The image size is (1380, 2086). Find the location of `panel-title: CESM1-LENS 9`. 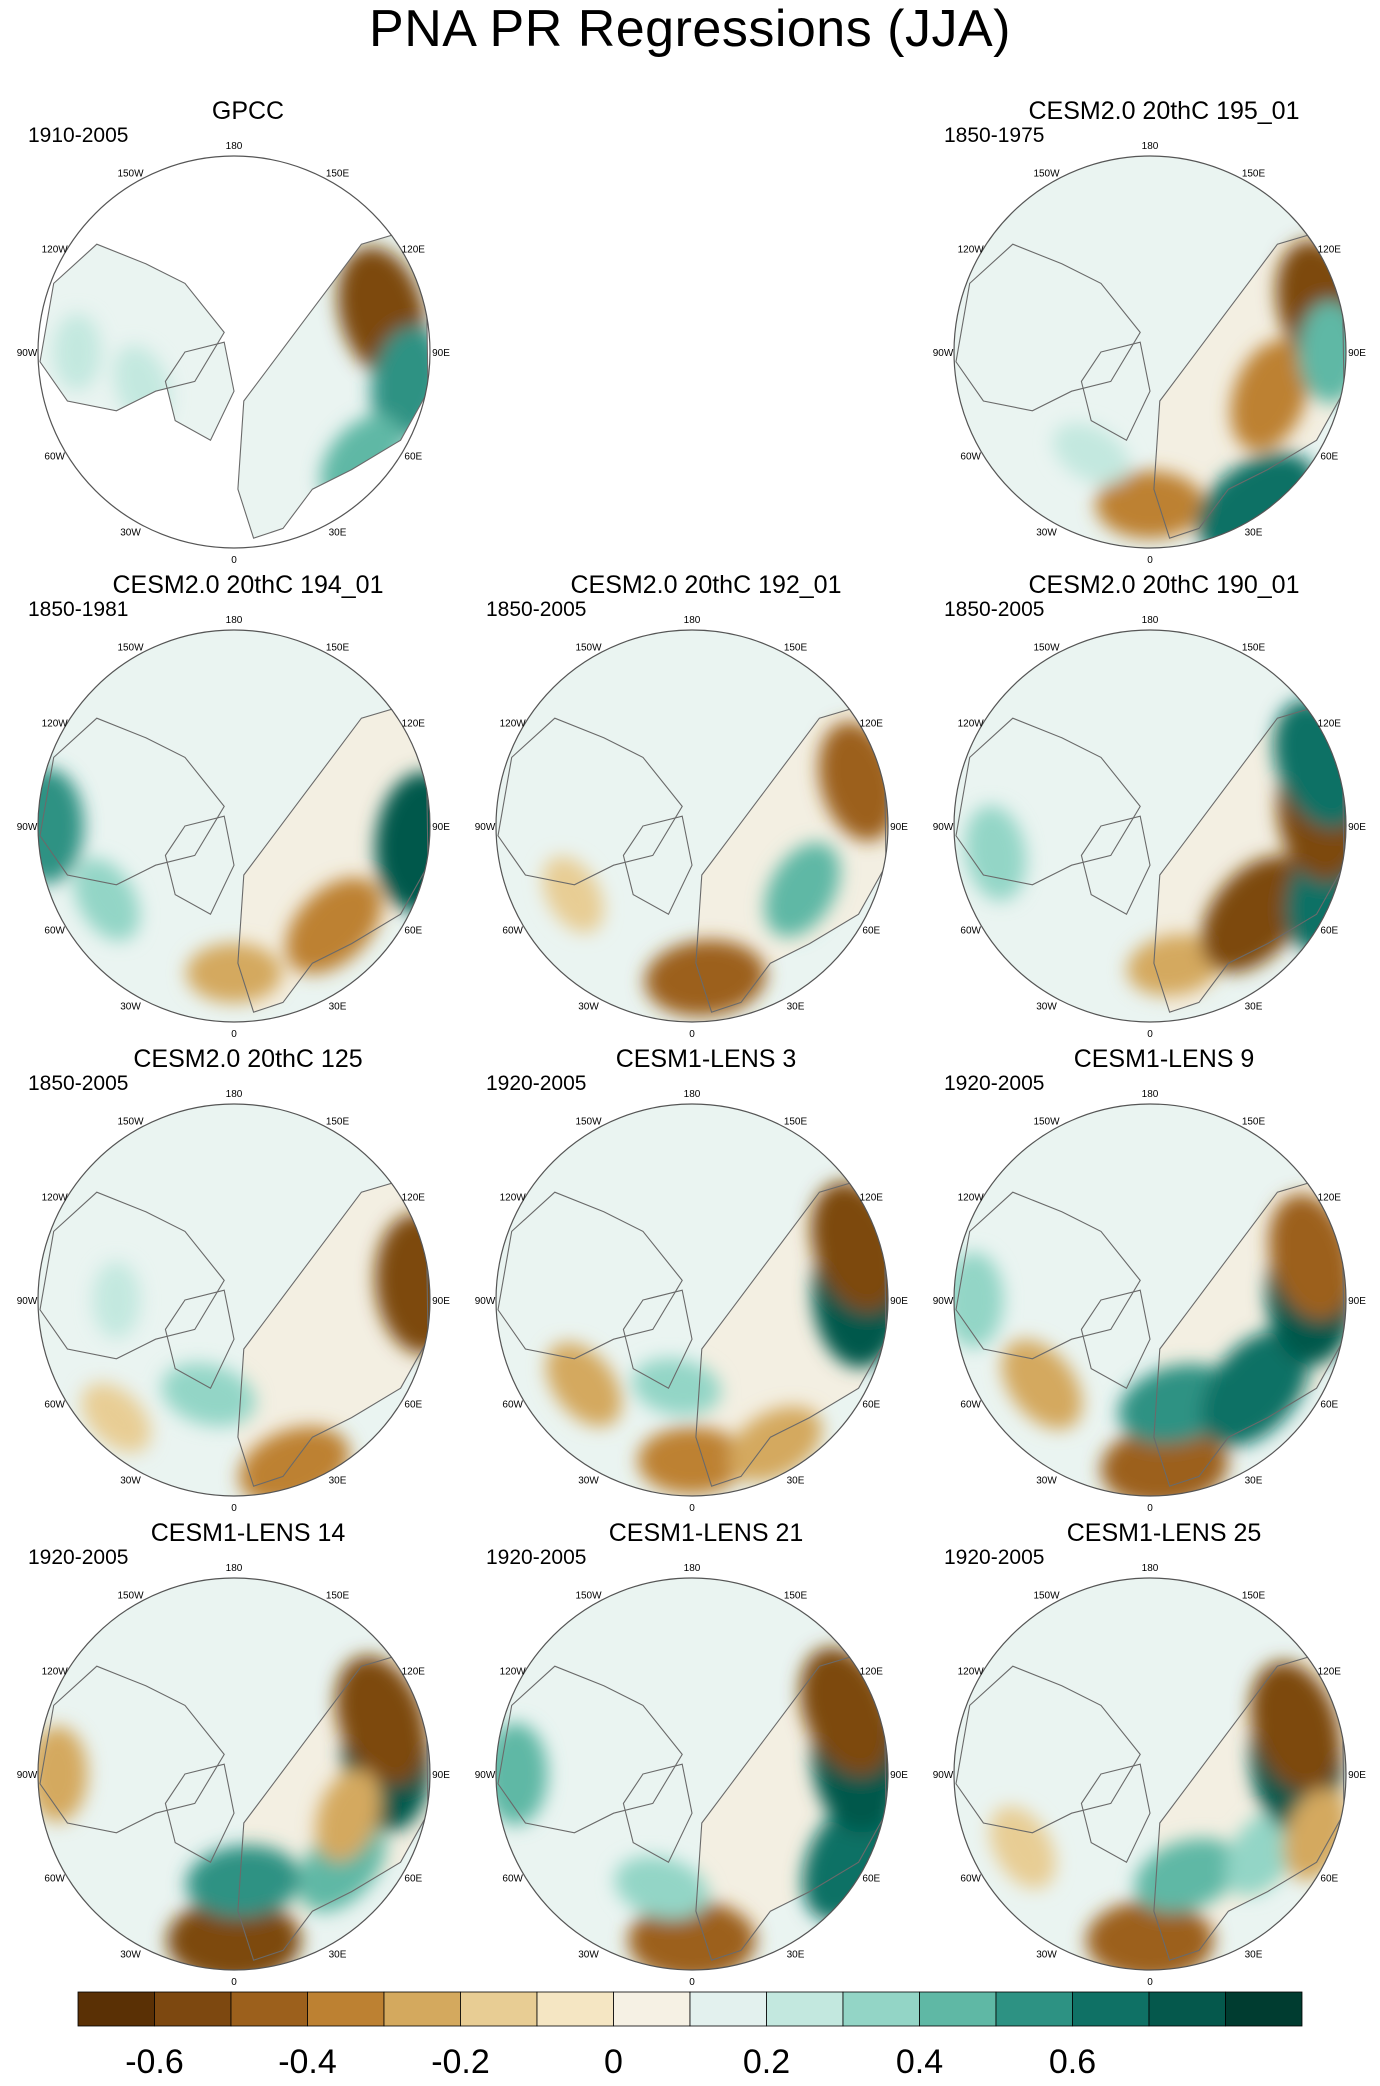

panel-title: CESM1-LENS 9 is located at coordinates (1164, 1059).